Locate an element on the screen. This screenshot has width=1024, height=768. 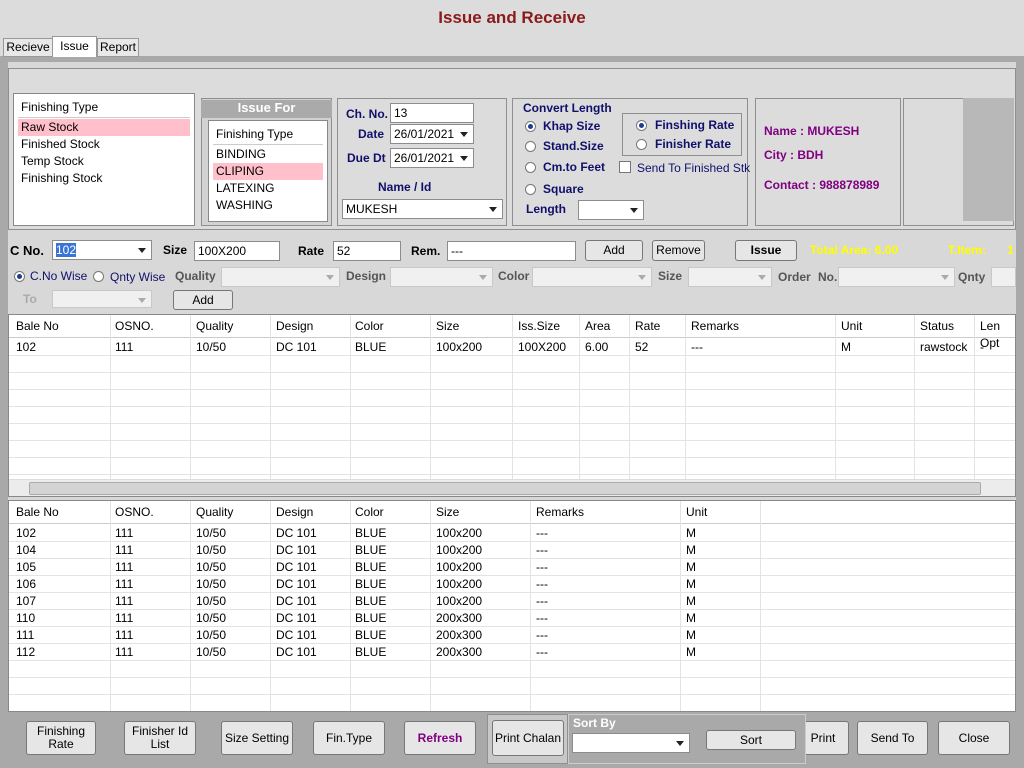
list-item: Finishing Stock is located at coordinates (104, 178).